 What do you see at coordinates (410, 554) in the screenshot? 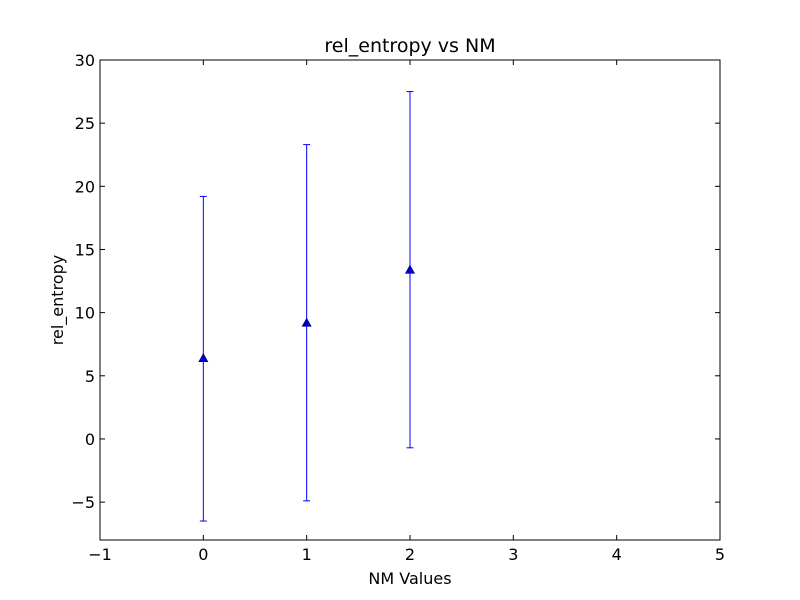
I see `x-tick-label: 2` at bounding box center [410, 554].